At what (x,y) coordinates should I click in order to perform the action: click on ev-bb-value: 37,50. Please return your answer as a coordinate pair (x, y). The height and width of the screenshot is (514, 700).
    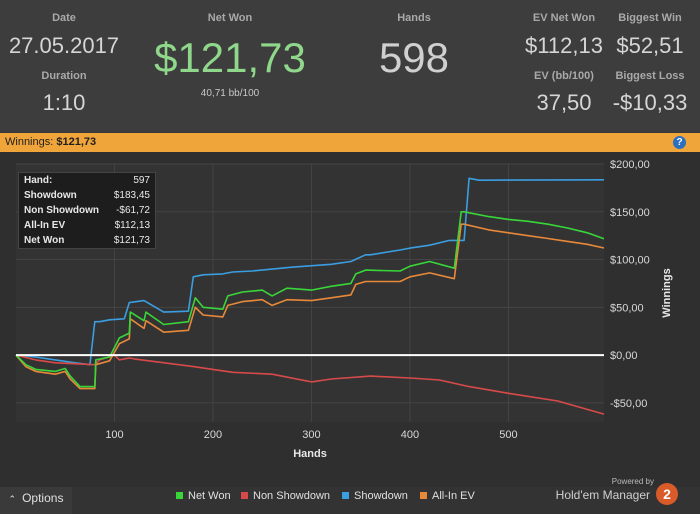
    Looking at the image, I should click on (564, 102).